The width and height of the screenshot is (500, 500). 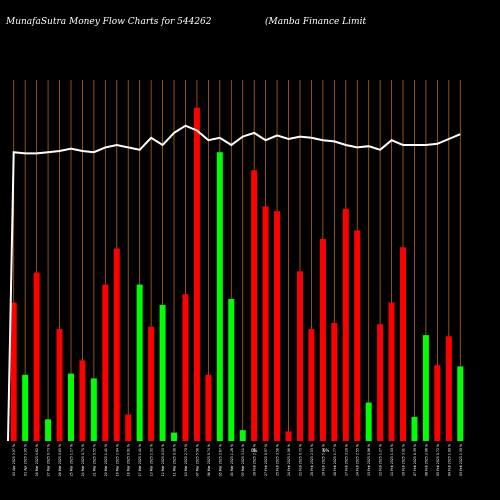 What do you see at coordinates (108, 22) in the screenshot?
I see `chart-title: MunafaSutra Money Flow Charts for 544262` at bounding box center [108, 22].